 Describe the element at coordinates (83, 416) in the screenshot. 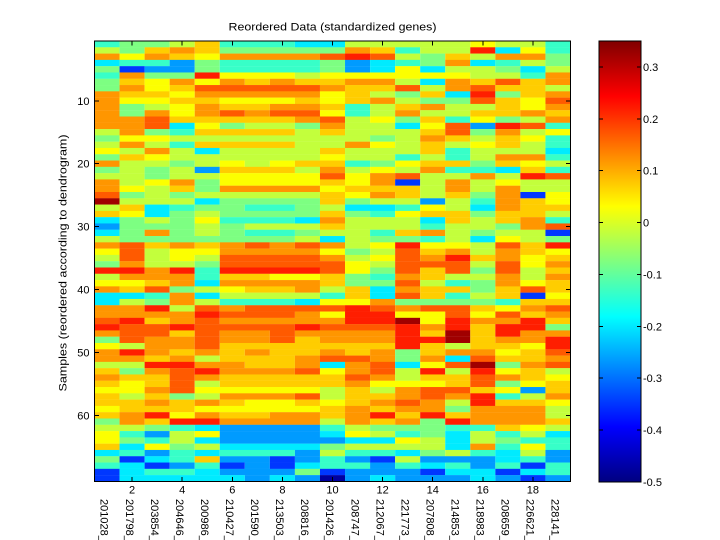

I see `svg-text: 60` at that location.